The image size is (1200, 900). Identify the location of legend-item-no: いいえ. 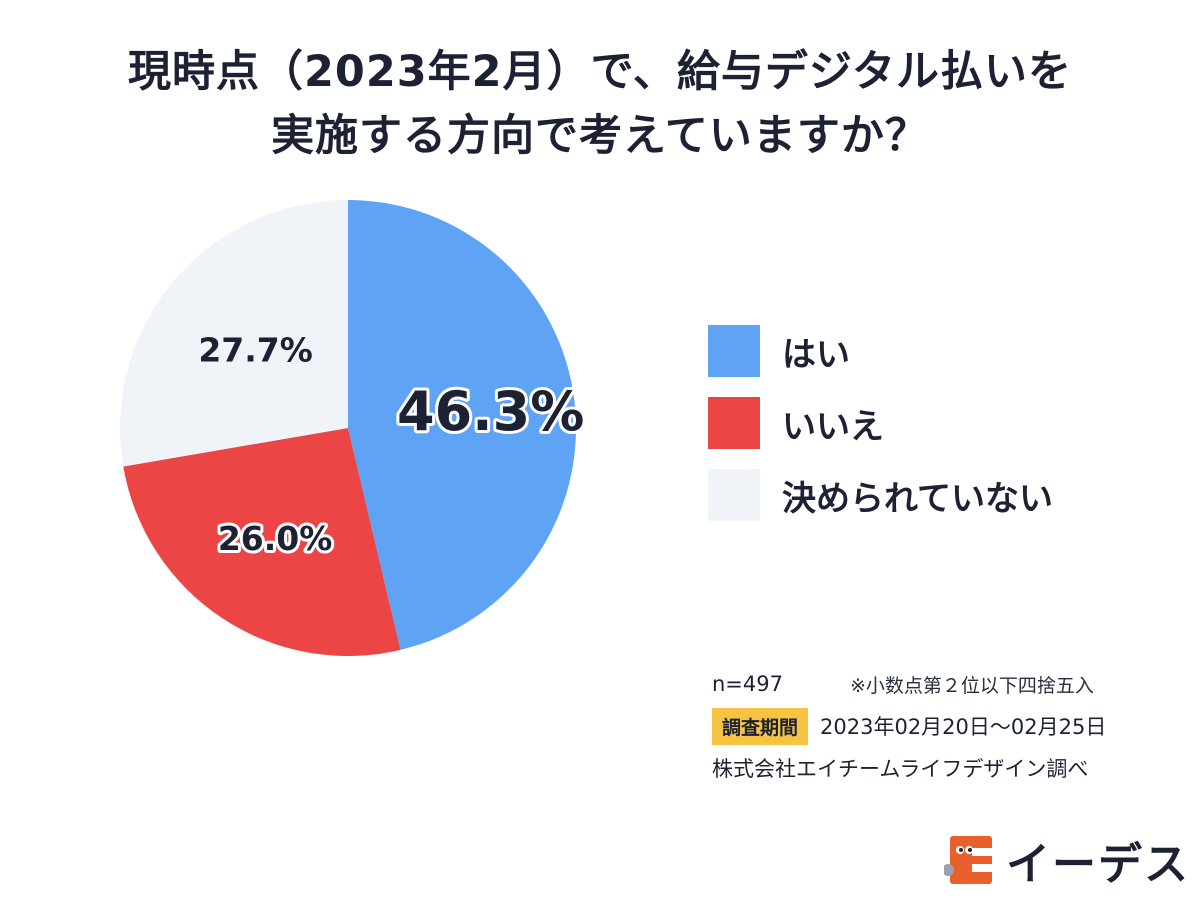
(880, 423).